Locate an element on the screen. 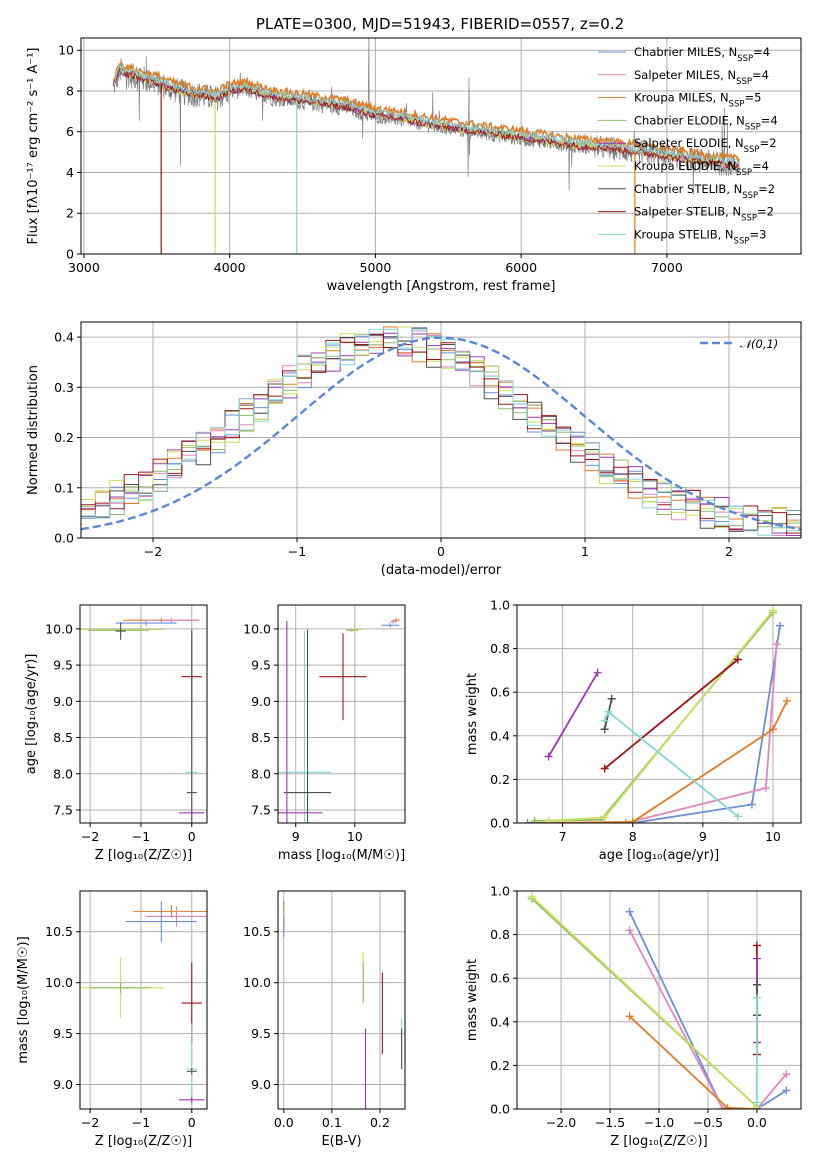  y-tick-label: 0.0 is located at coordinates (64, 538).